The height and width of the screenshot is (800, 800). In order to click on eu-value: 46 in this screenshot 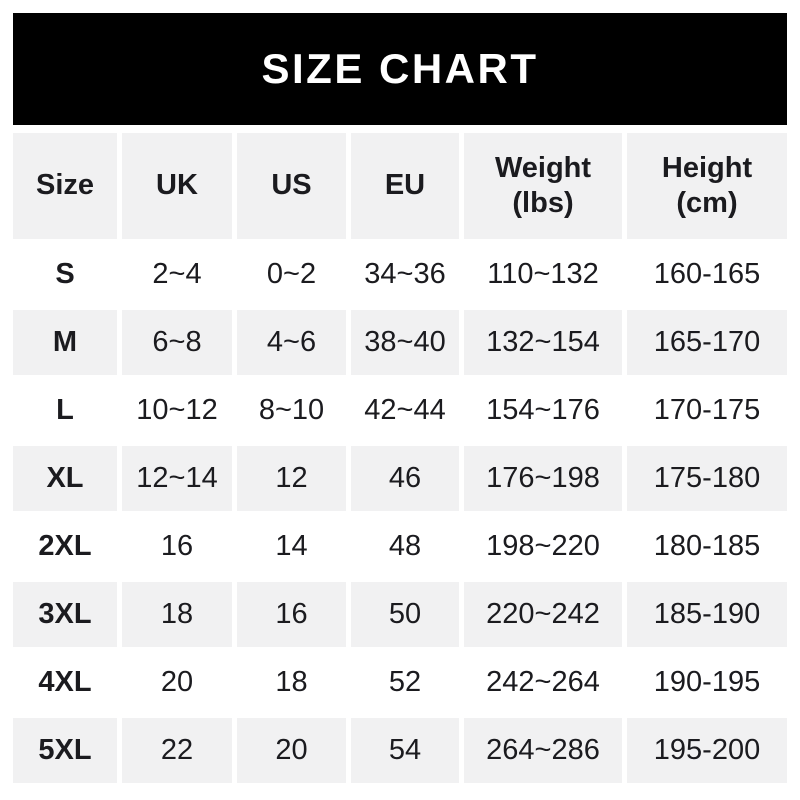, I will do `click(405, 478)`.